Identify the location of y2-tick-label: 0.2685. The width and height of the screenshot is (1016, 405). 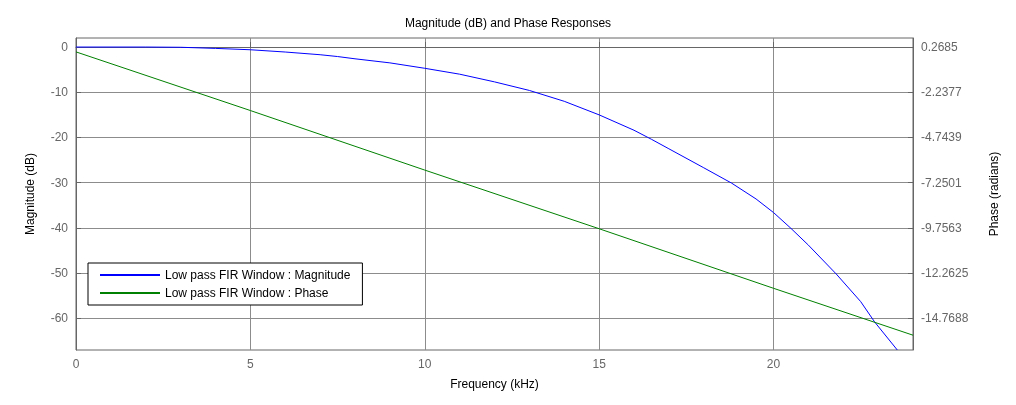
(940, 47).